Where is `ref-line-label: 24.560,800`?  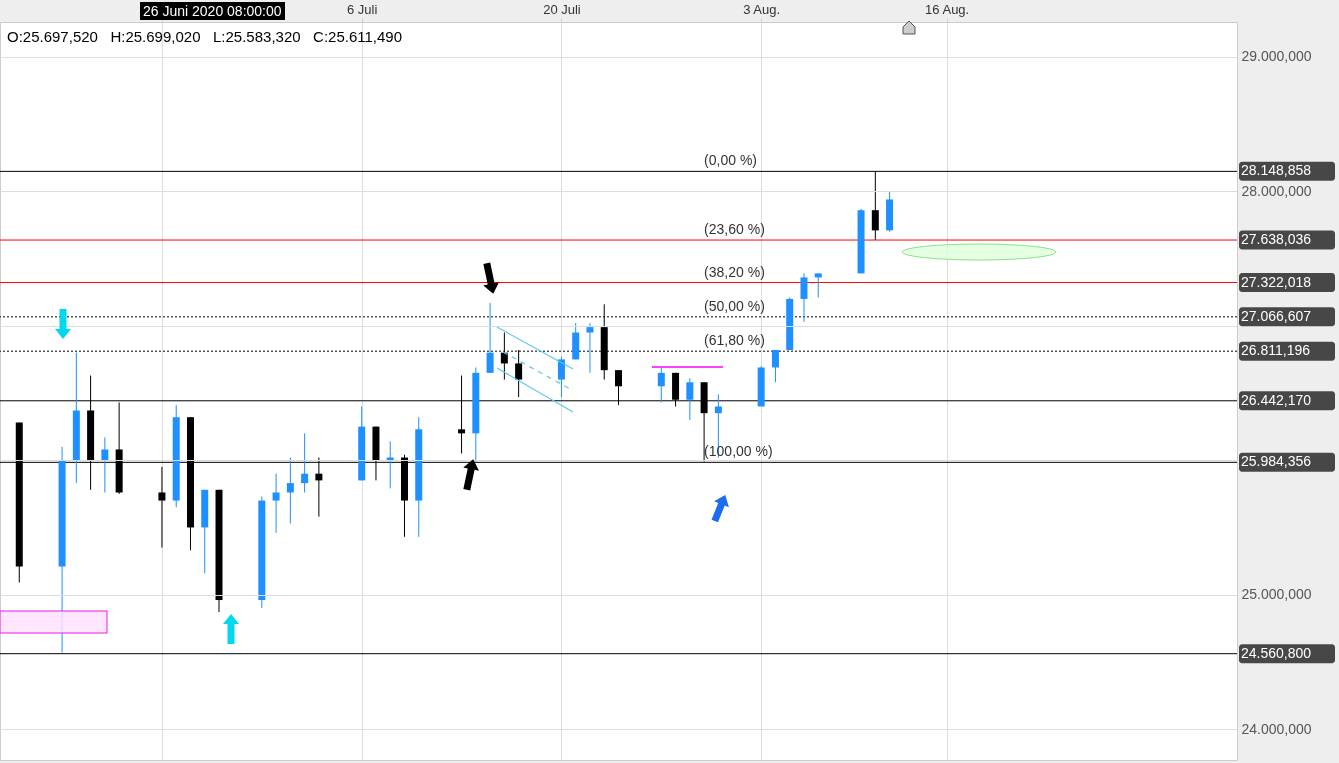 ref-line-label: 24.560,800 is located at coordinates (1276, 652).